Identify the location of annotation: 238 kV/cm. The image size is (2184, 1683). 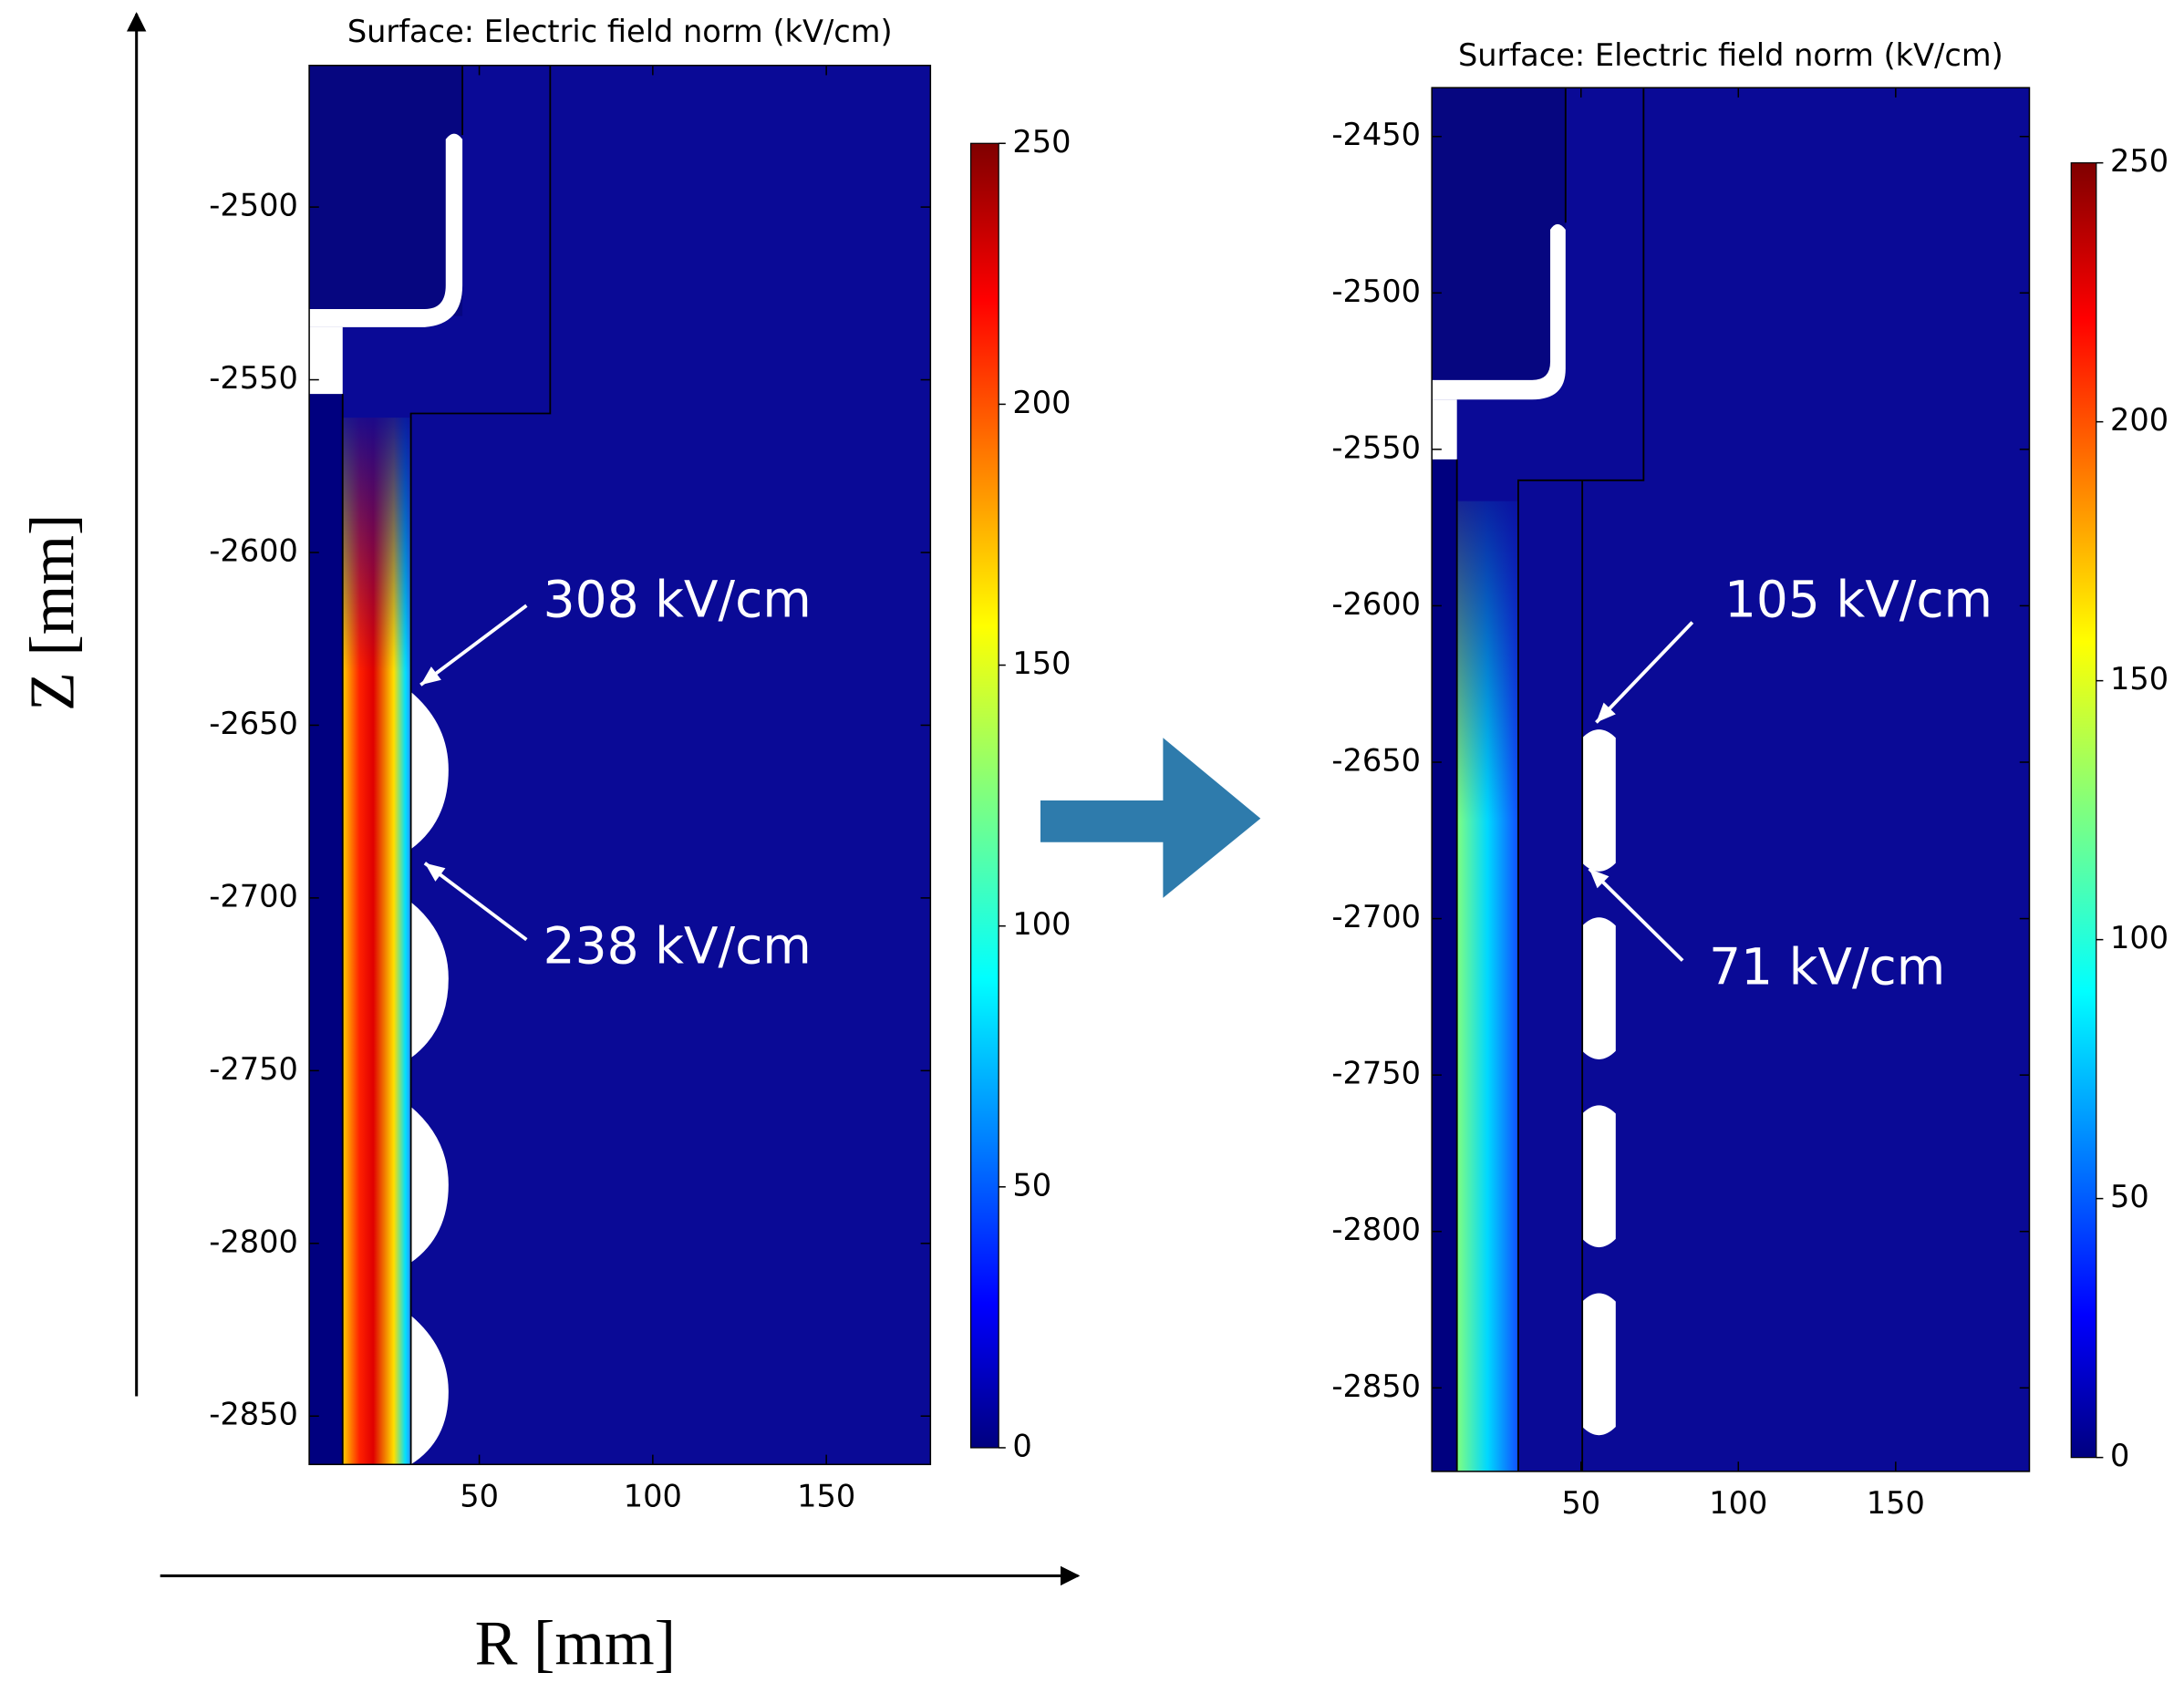
(678, 945).